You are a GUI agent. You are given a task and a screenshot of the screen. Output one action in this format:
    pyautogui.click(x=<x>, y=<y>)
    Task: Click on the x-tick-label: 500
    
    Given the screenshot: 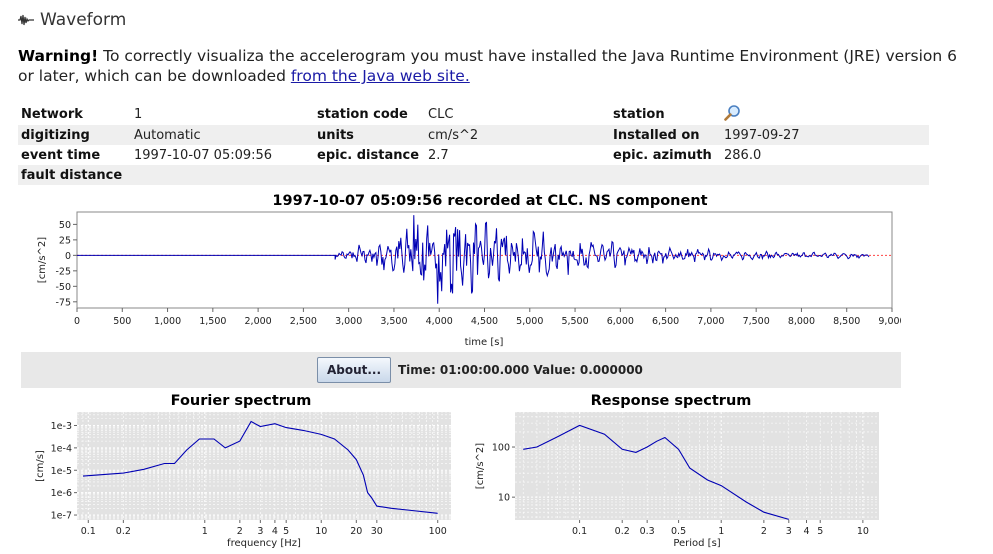 What is the action you would take?
    pyautogui.click(x=122, y=321)
    